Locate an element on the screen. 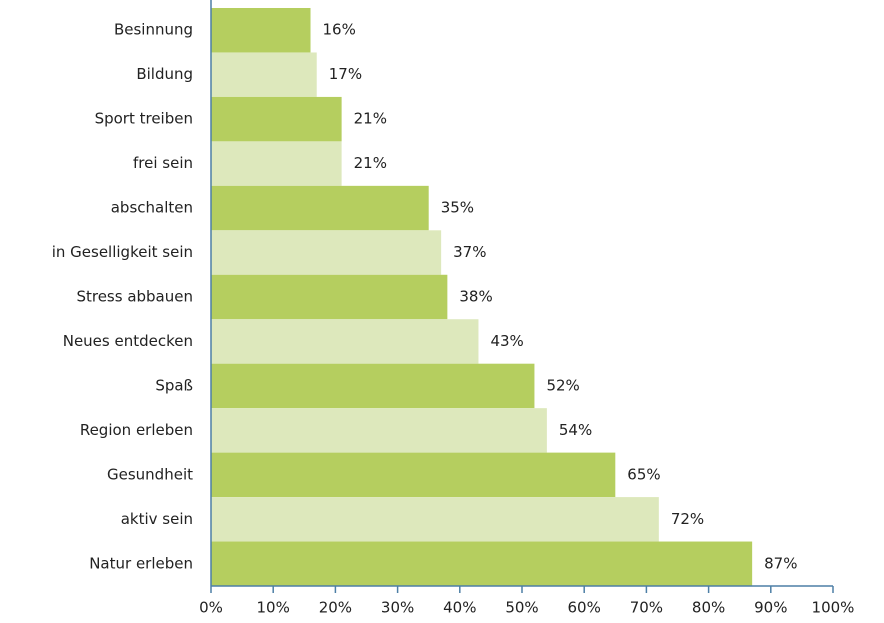 The width and height of the screenshot is (884, 623). x-tick-label: 70% is located at coordinates (646, 608).